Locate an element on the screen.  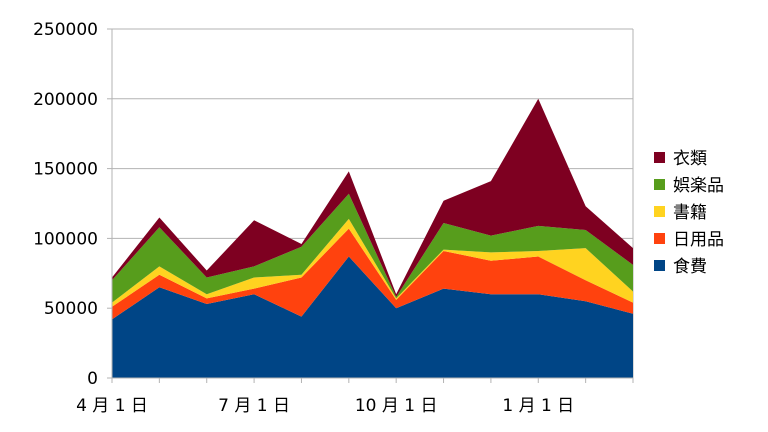
y-tick-label-3: 150000 is located at coordinates (65, 170).